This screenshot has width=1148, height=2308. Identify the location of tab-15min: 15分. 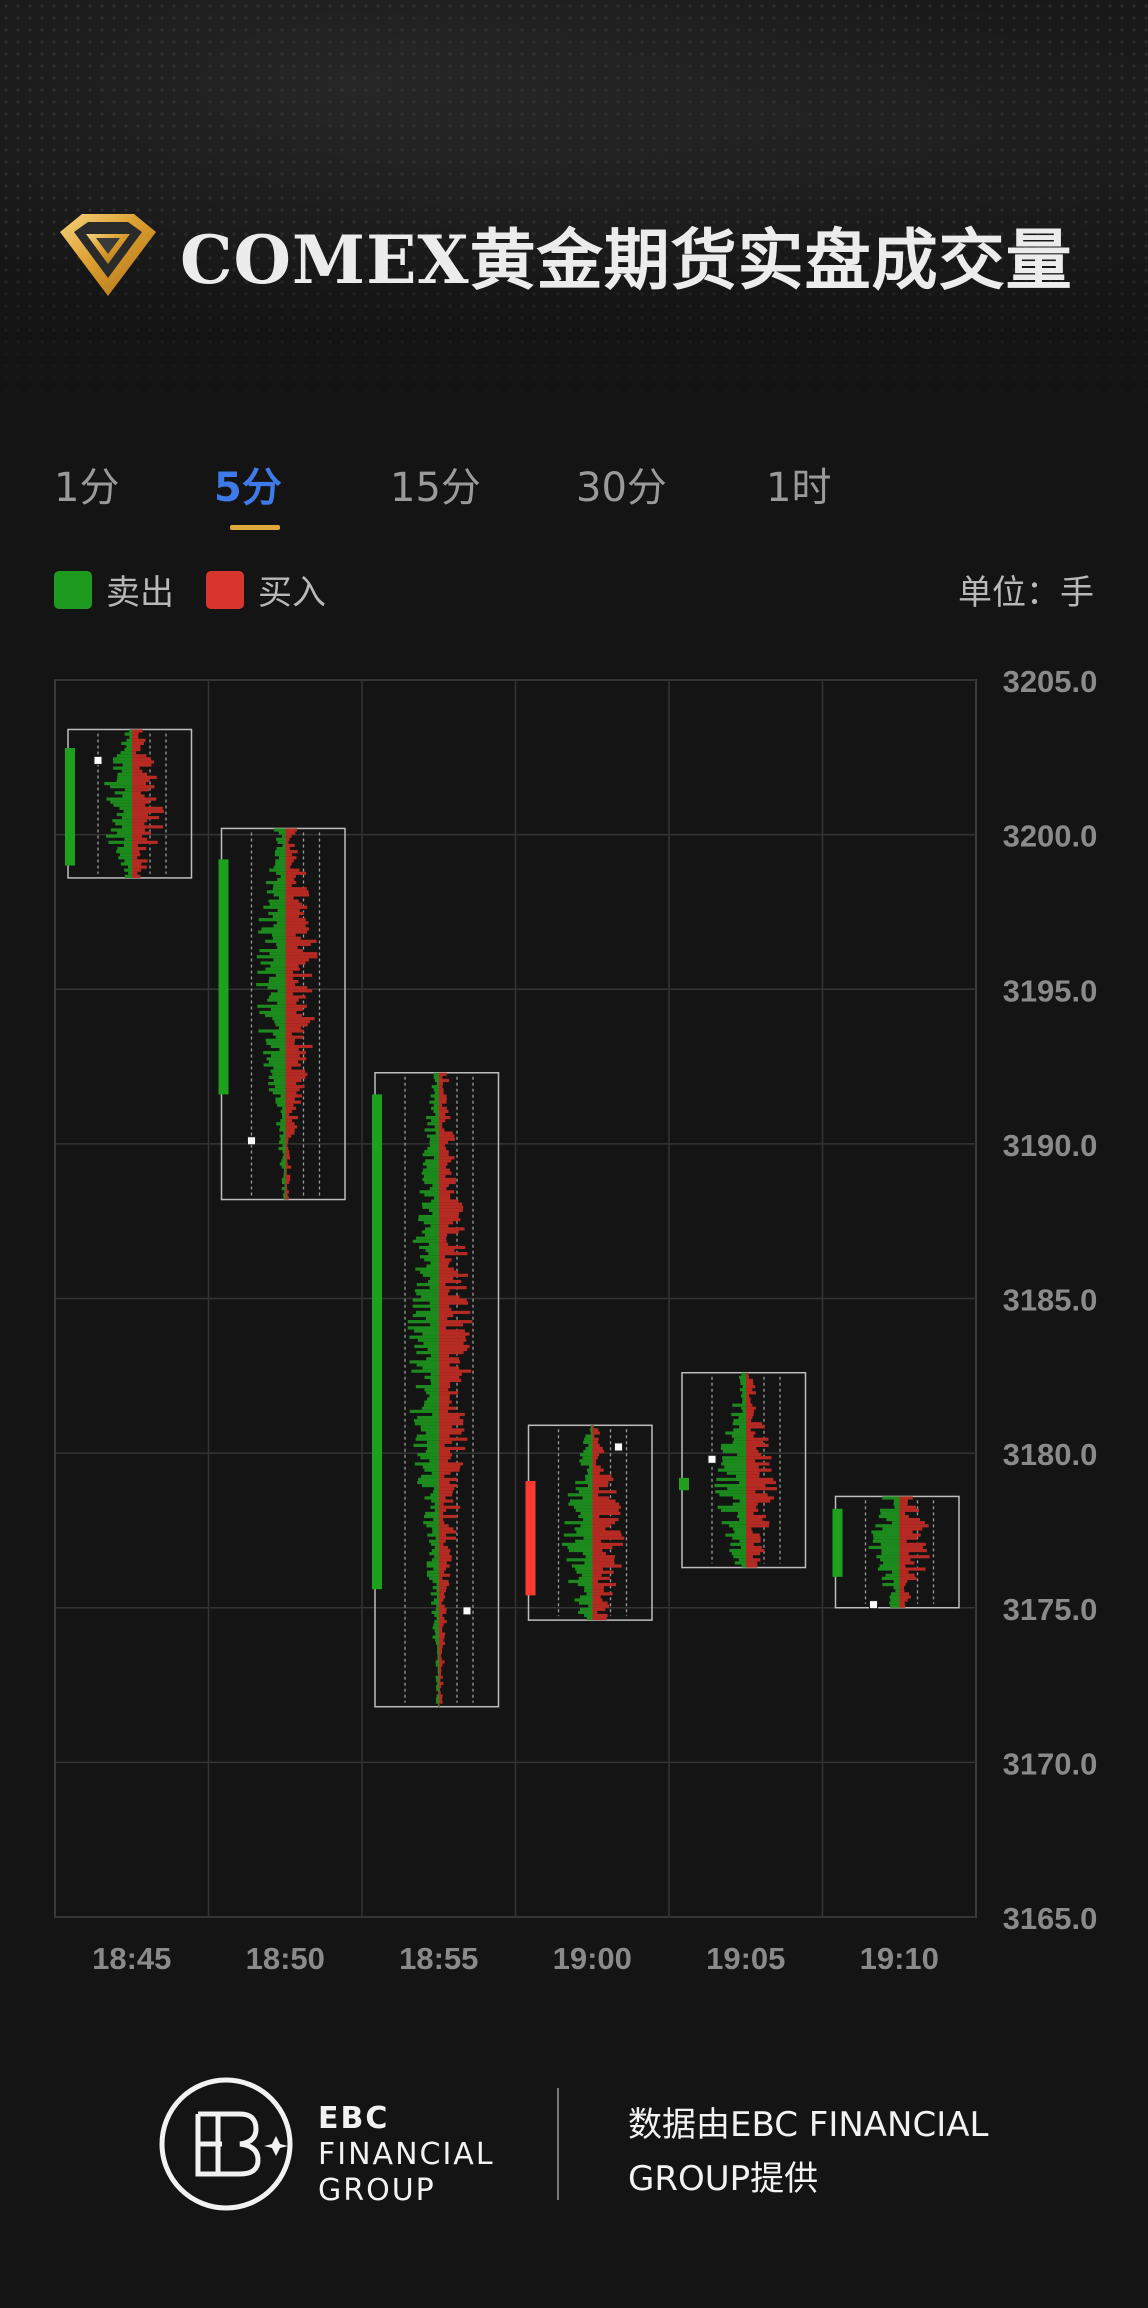
(435, 488).